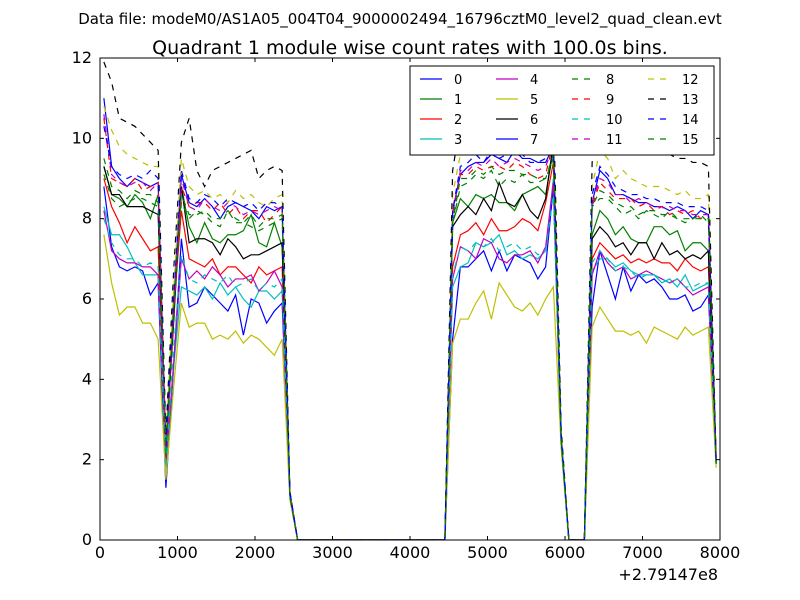 This screenshot has width=800, height=600. Describe the element at coordinates (690, 140) in the screenshot. I see `legend-label-15: 15` at that location.